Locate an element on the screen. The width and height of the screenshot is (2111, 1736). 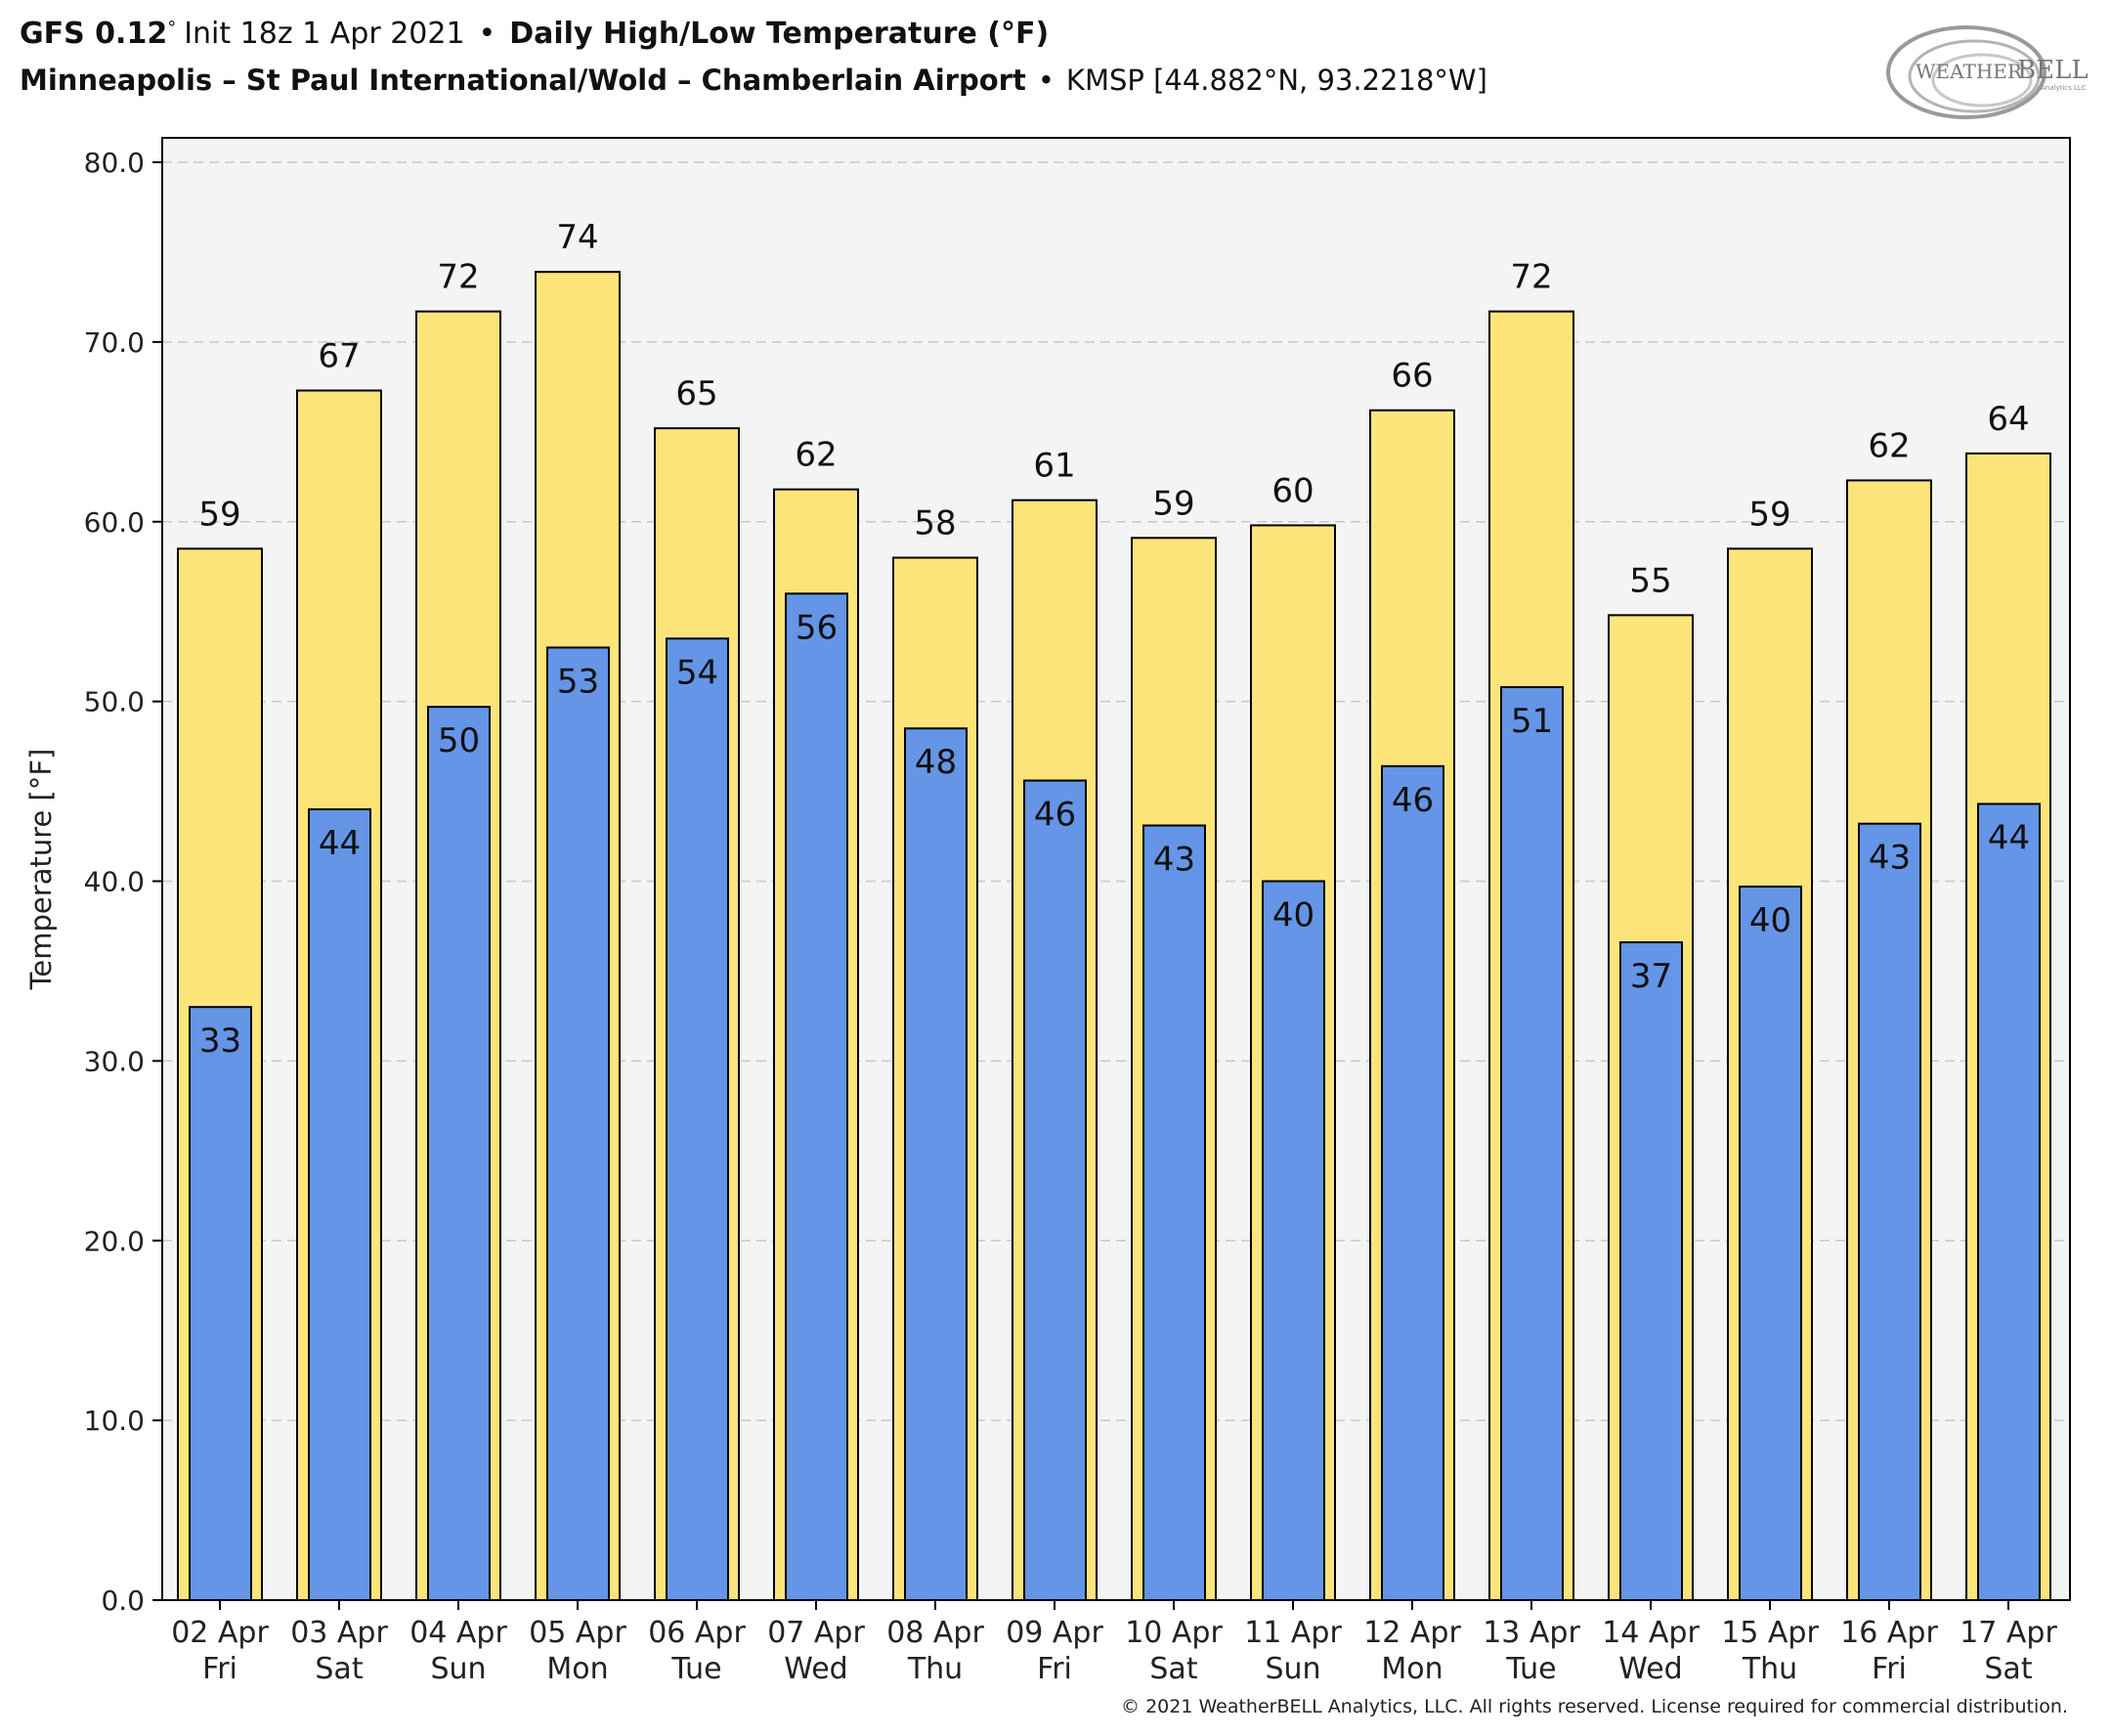
x-tick-label-date: 08 Apr is located at coordinates (935, 1633).